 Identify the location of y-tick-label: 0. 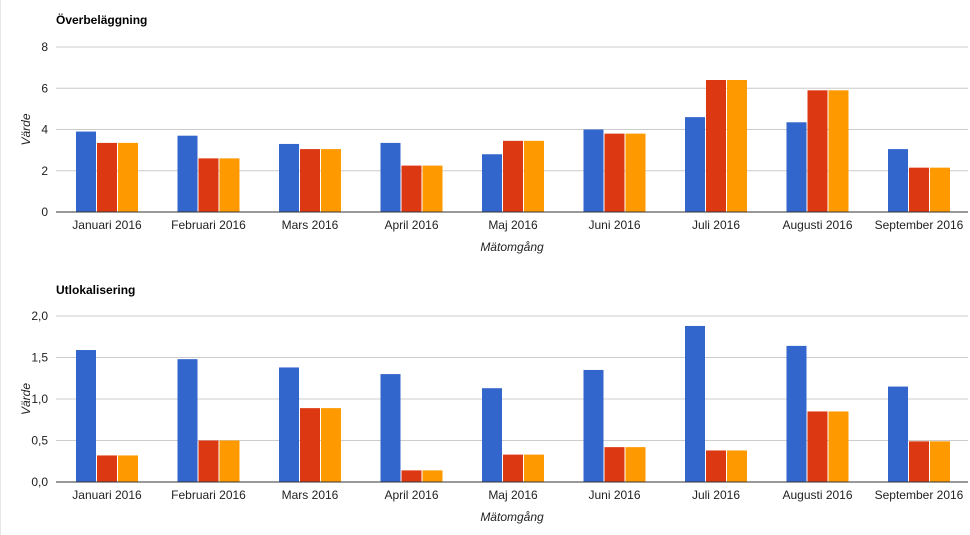
(44, 212).